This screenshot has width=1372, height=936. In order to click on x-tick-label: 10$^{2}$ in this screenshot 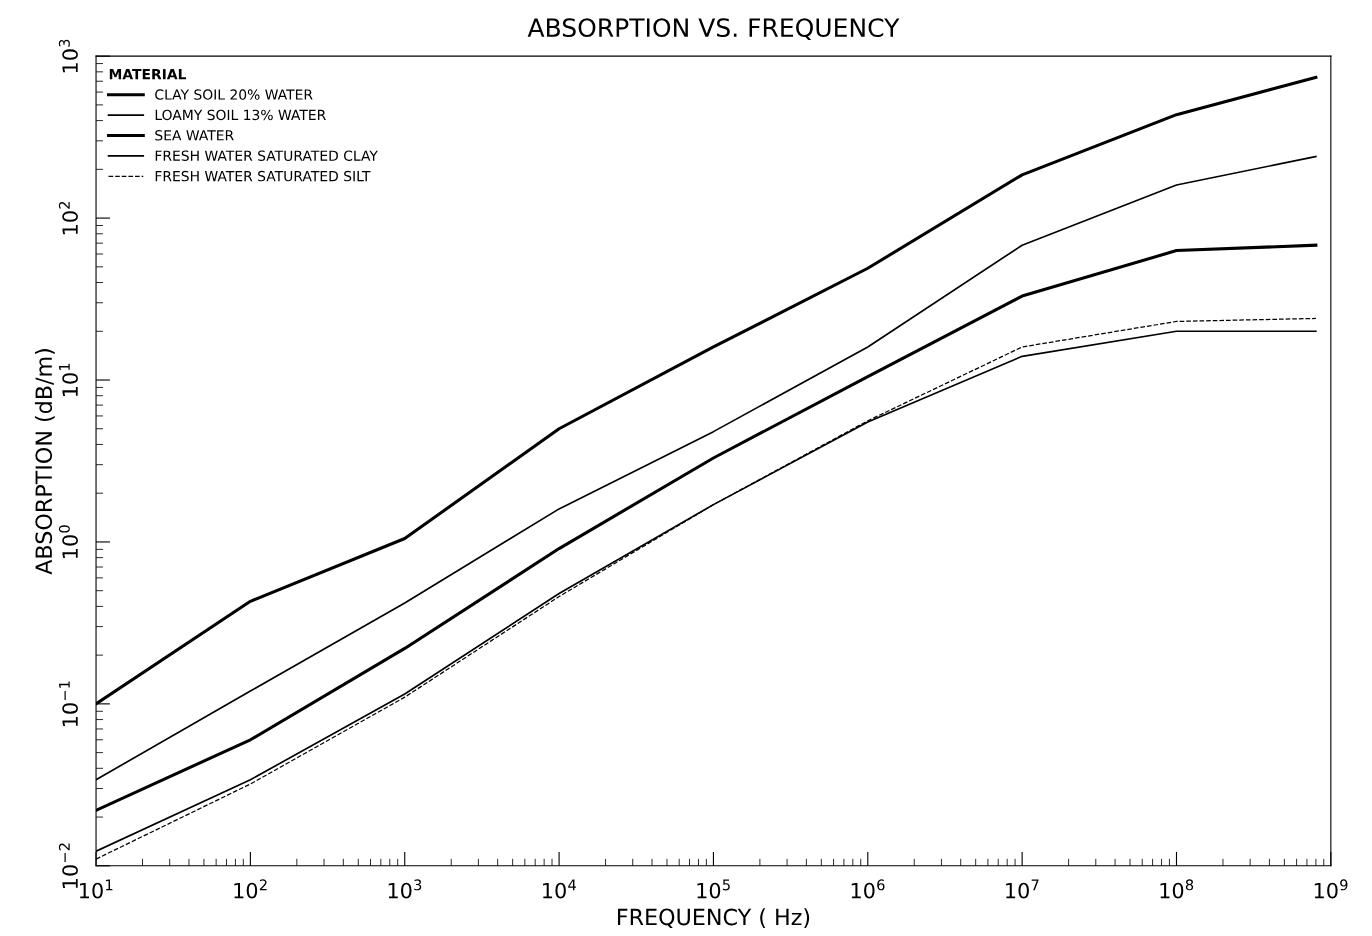, I will do `click(250, 889)`.